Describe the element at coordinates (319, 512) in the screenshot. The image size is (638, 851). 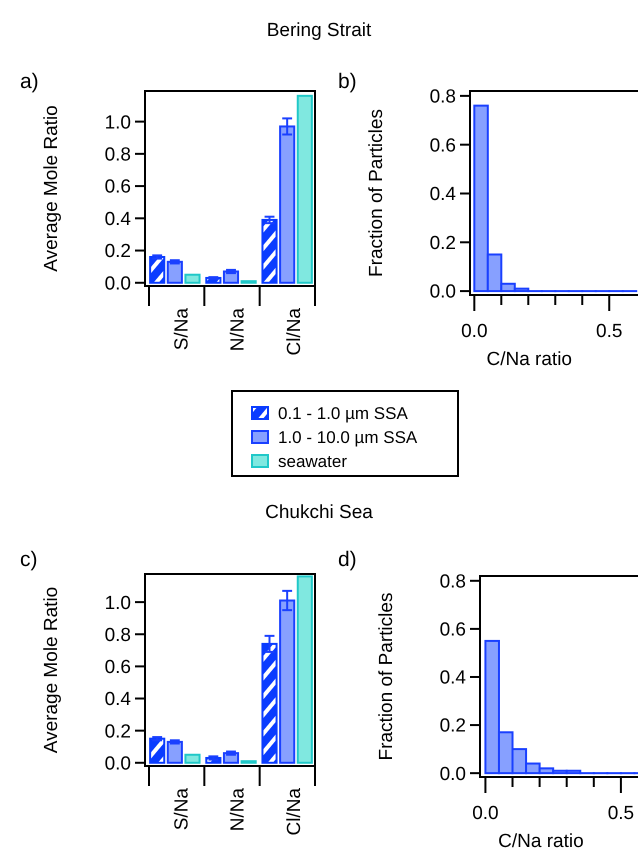
I see `chart-title: Chukchi Sea` at that location.